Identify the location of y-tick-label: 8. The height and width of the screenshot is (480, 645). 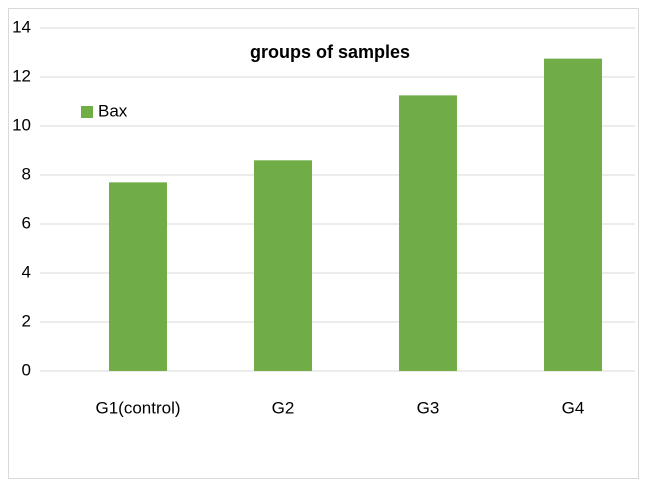
(26, 173).